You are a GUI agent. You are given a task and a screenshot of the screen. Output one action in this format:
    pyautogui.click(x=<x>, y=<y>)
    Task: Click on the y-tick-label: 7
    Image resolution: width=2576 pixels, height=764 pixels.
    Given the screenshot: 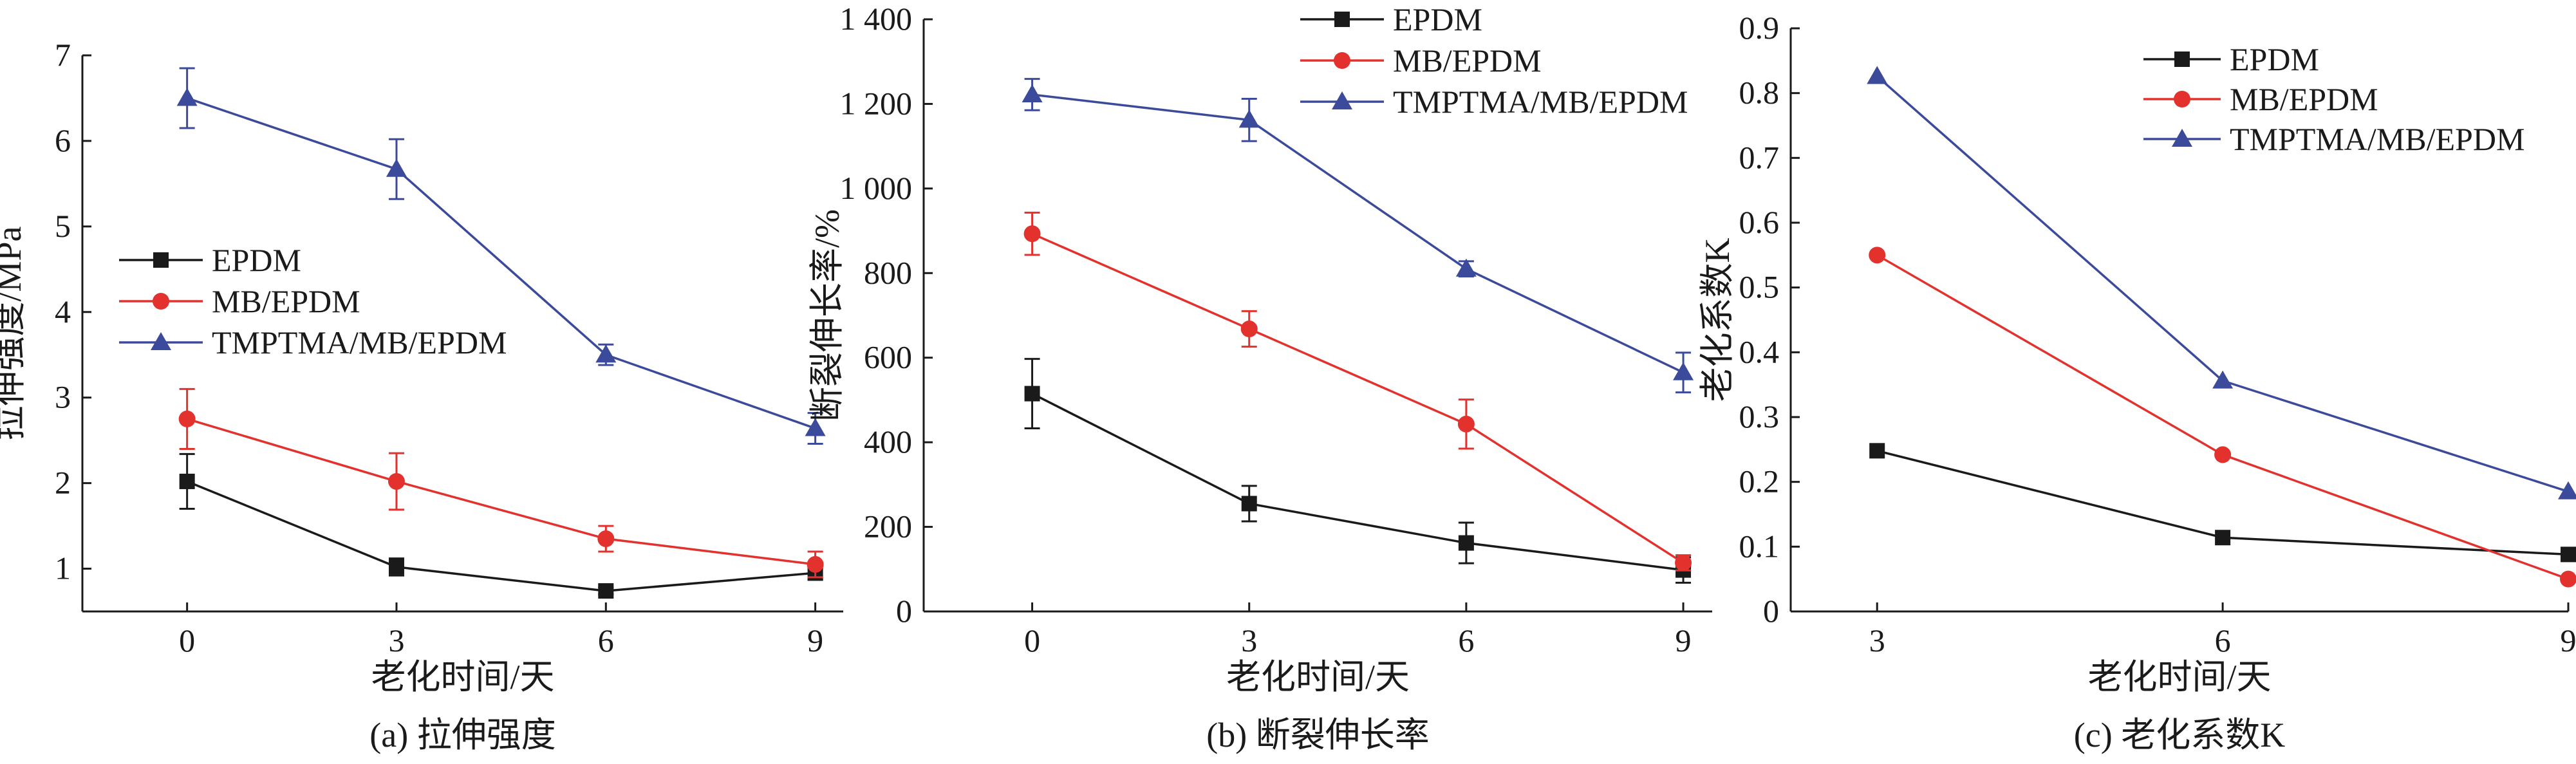 What is the action you would take?
    pyautogui.click(x=63, y=55)
    